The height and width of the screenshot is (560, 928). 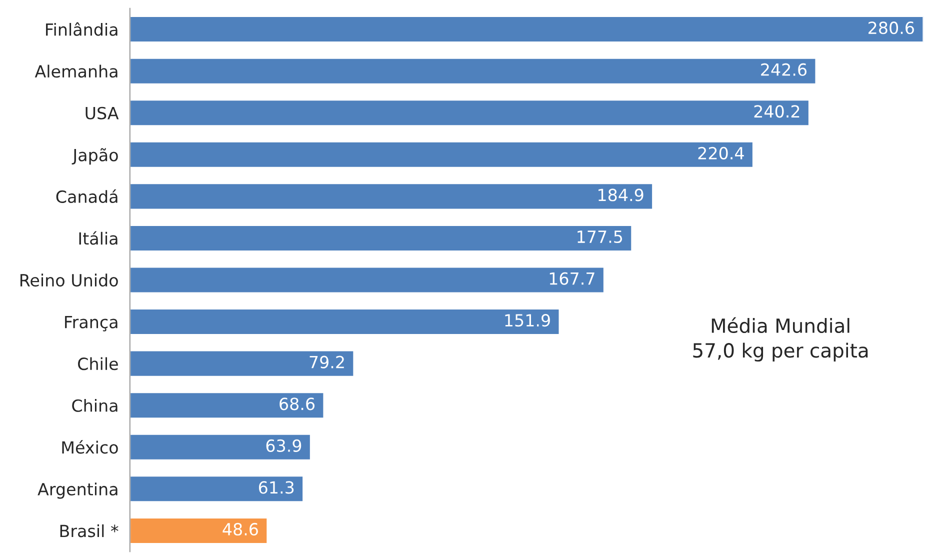 What do you see at coordinates (721, 153) in the screenshot?
I see `data-label: 220.4` at bounding box center [721, 153].